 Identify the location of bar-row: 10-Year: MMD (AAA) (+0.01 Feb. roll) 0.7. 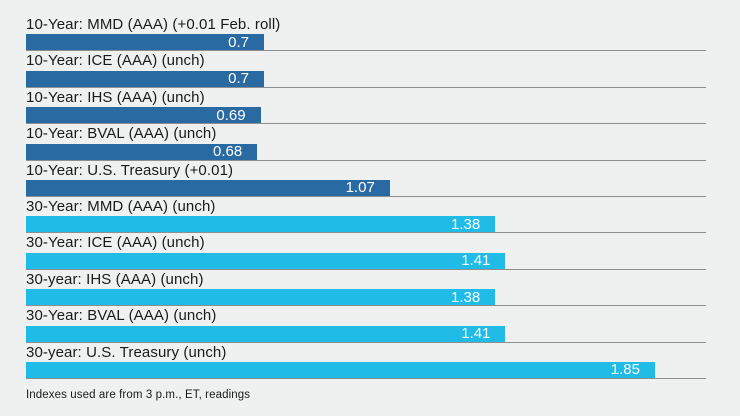
(383, 33).